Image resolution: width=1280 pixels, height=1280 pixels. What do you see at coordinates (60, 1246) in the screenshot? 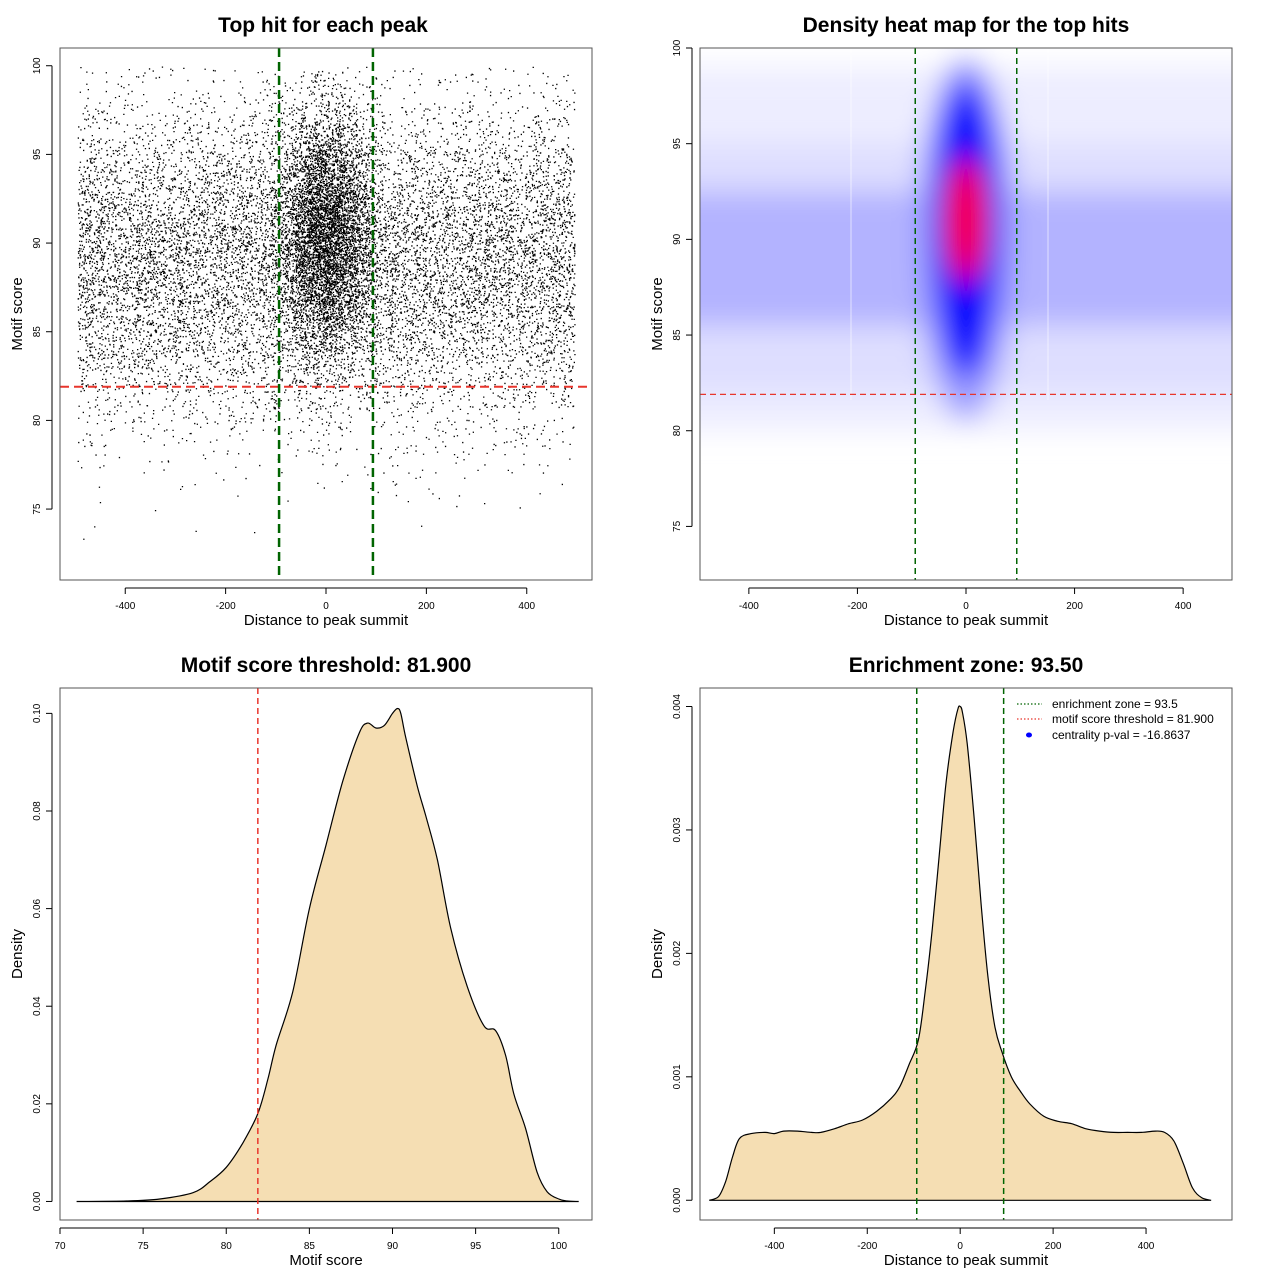
I see `x-tick-label: 70` at bounding box center [60, 1246].